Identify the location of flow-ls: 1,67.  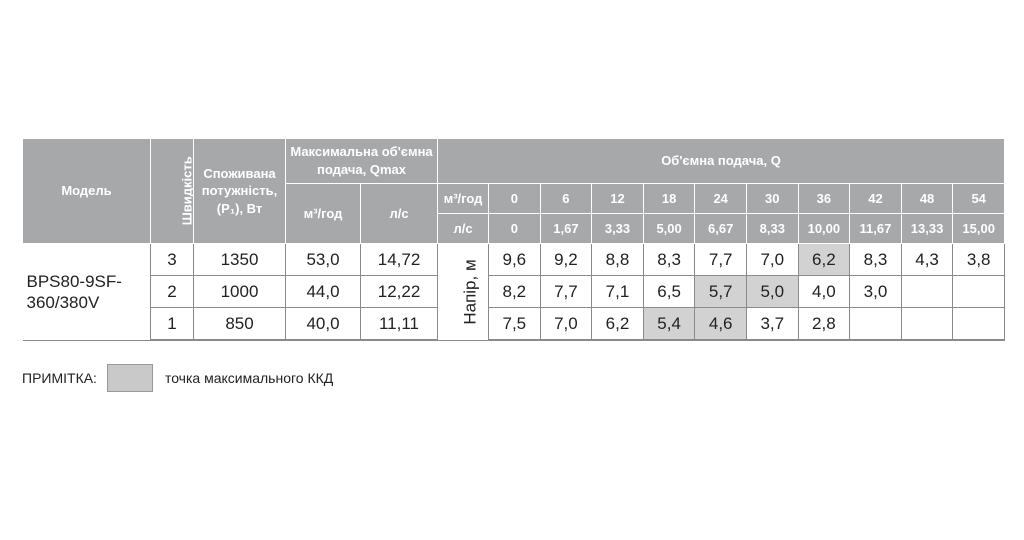
(566, 228).